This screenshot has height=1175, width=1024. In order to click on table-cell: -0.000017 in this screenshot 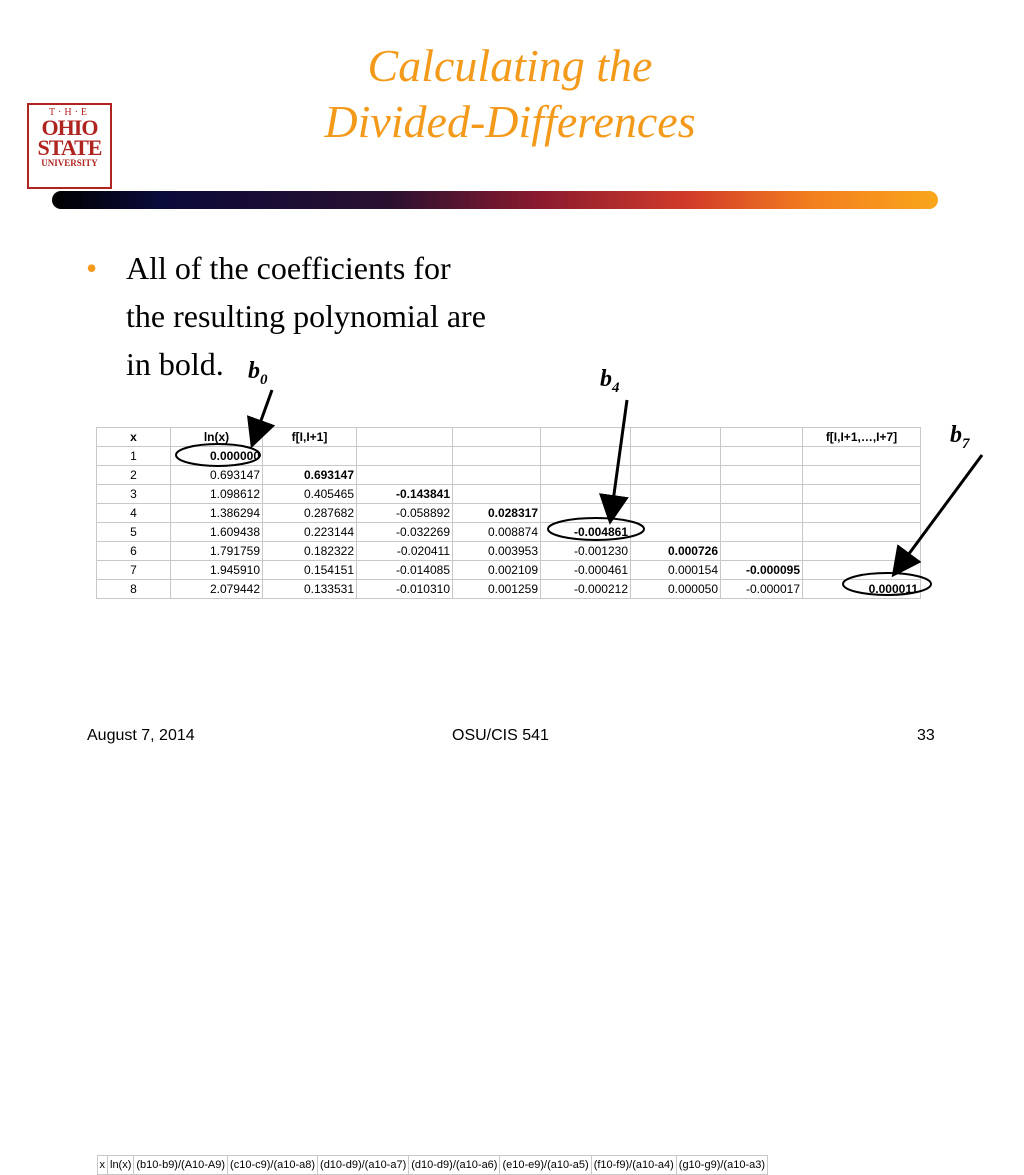, I will do `click(761, 589)`.